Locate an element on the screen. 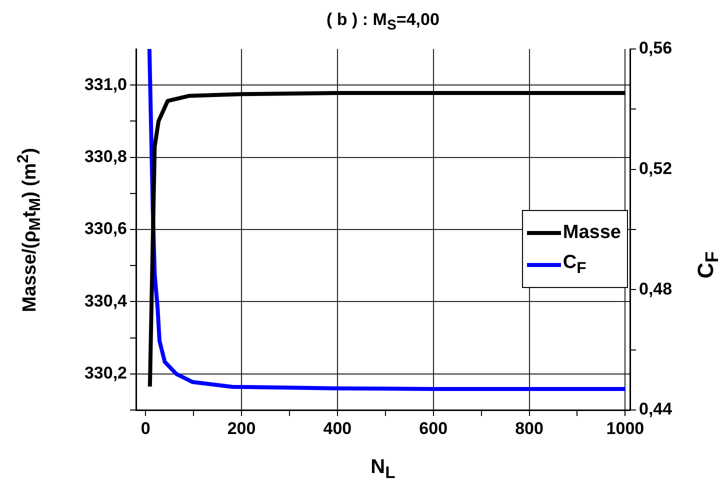  y2-tick-label: 0,56 is located at coordinates (655, 48).